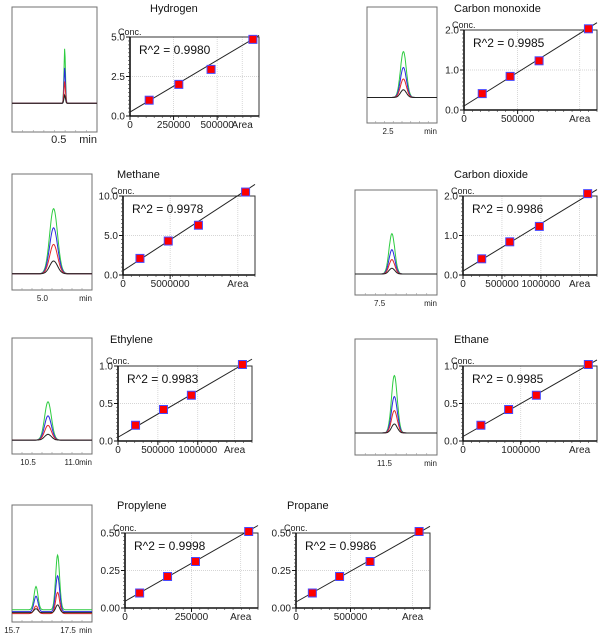  Describe the element at coordinates (138, 175) in the screenshot. I see `chart-title: Methane` at that location.